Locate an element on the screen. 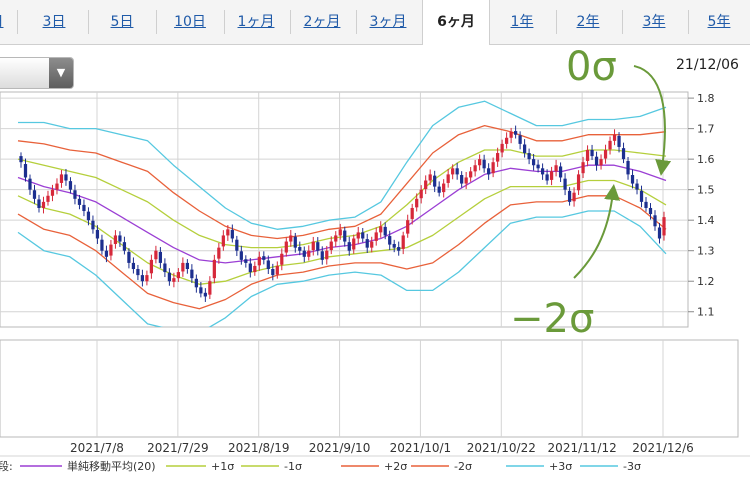 The width and height of the screenshot is (750, 496). x-tick-label: 2021/7/29 is located at coordinates (178, 448).